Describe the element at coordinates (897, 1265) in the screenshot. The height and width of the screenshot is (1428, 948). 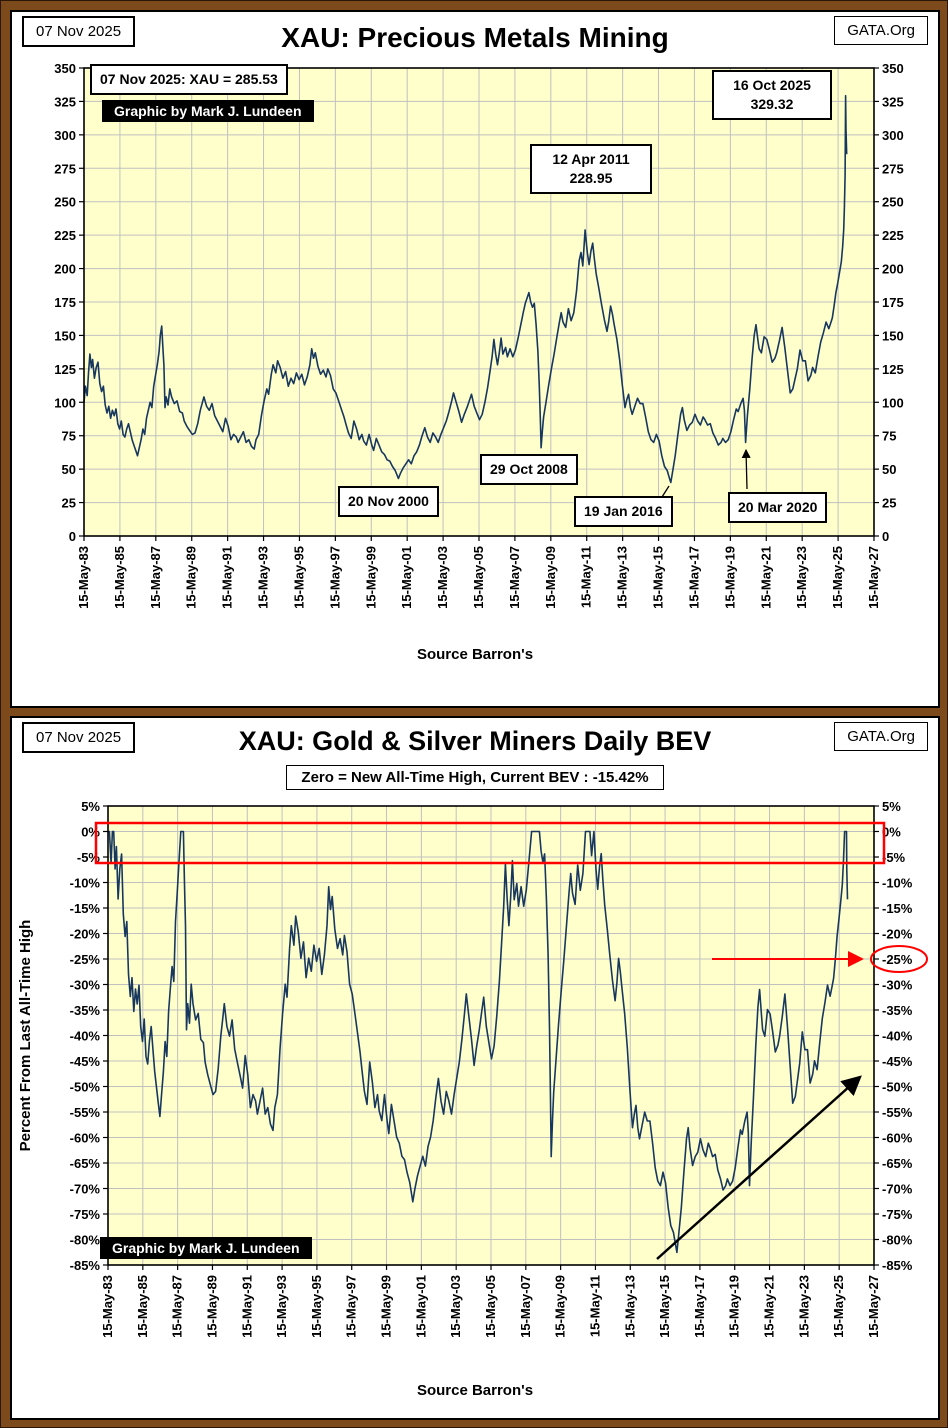
I see `svg-text: -85%` at that location.